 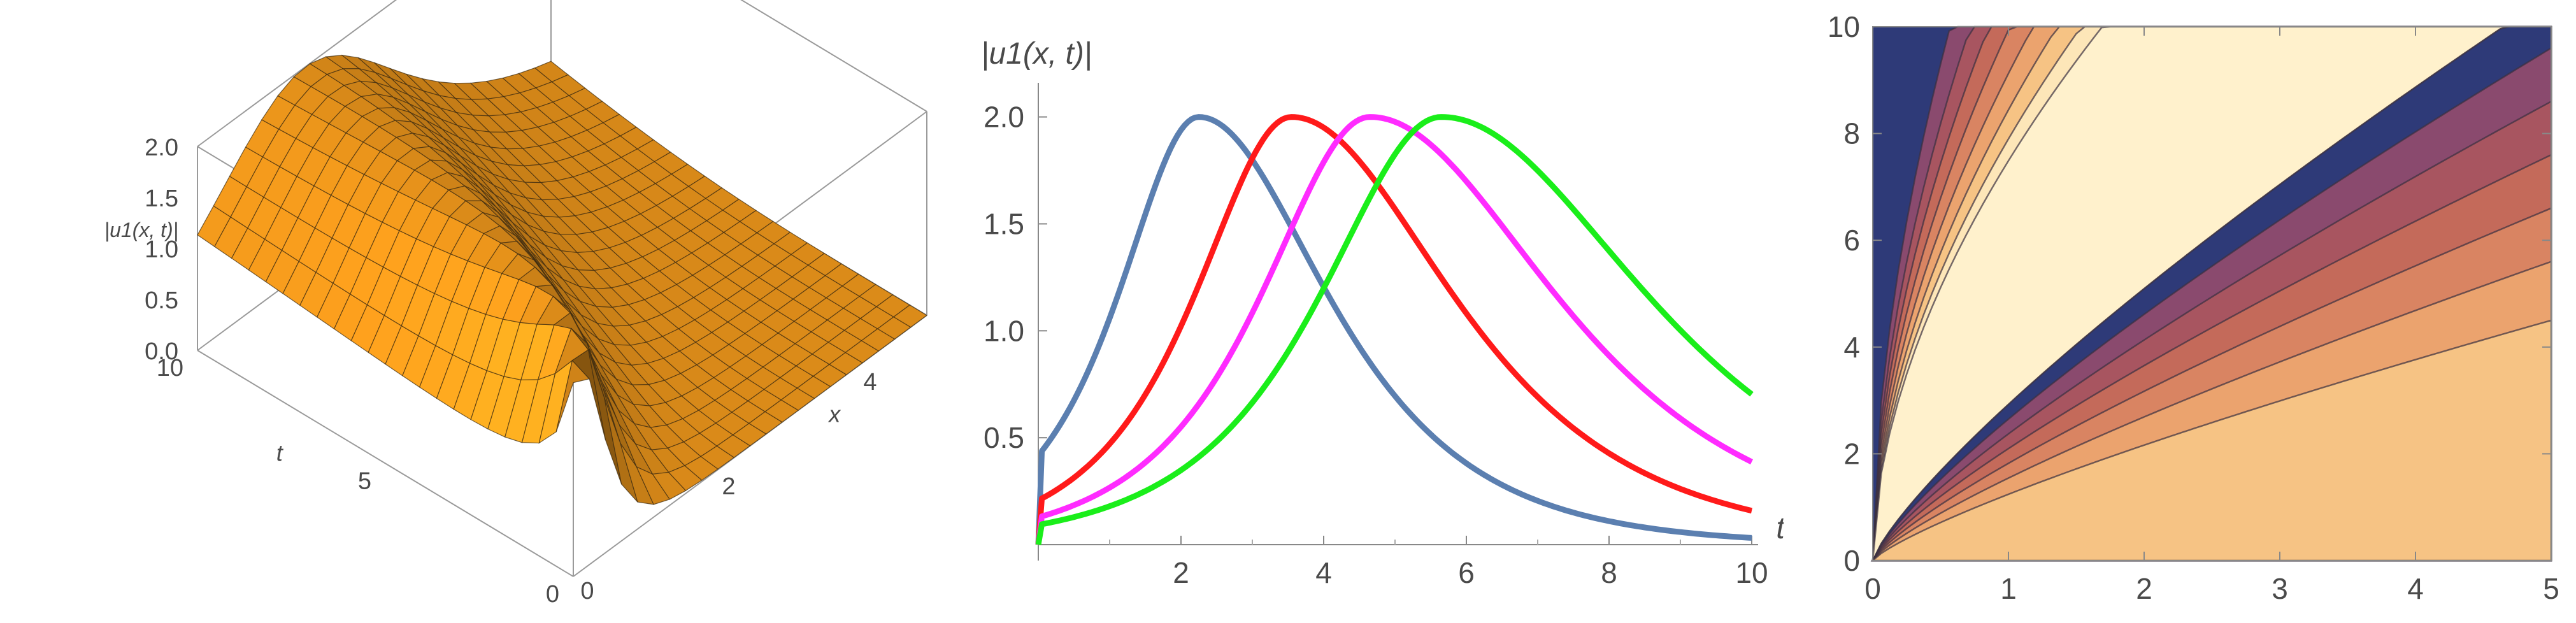 I want to click on z-tick-label: 0.0, so click(x=161, y=351).